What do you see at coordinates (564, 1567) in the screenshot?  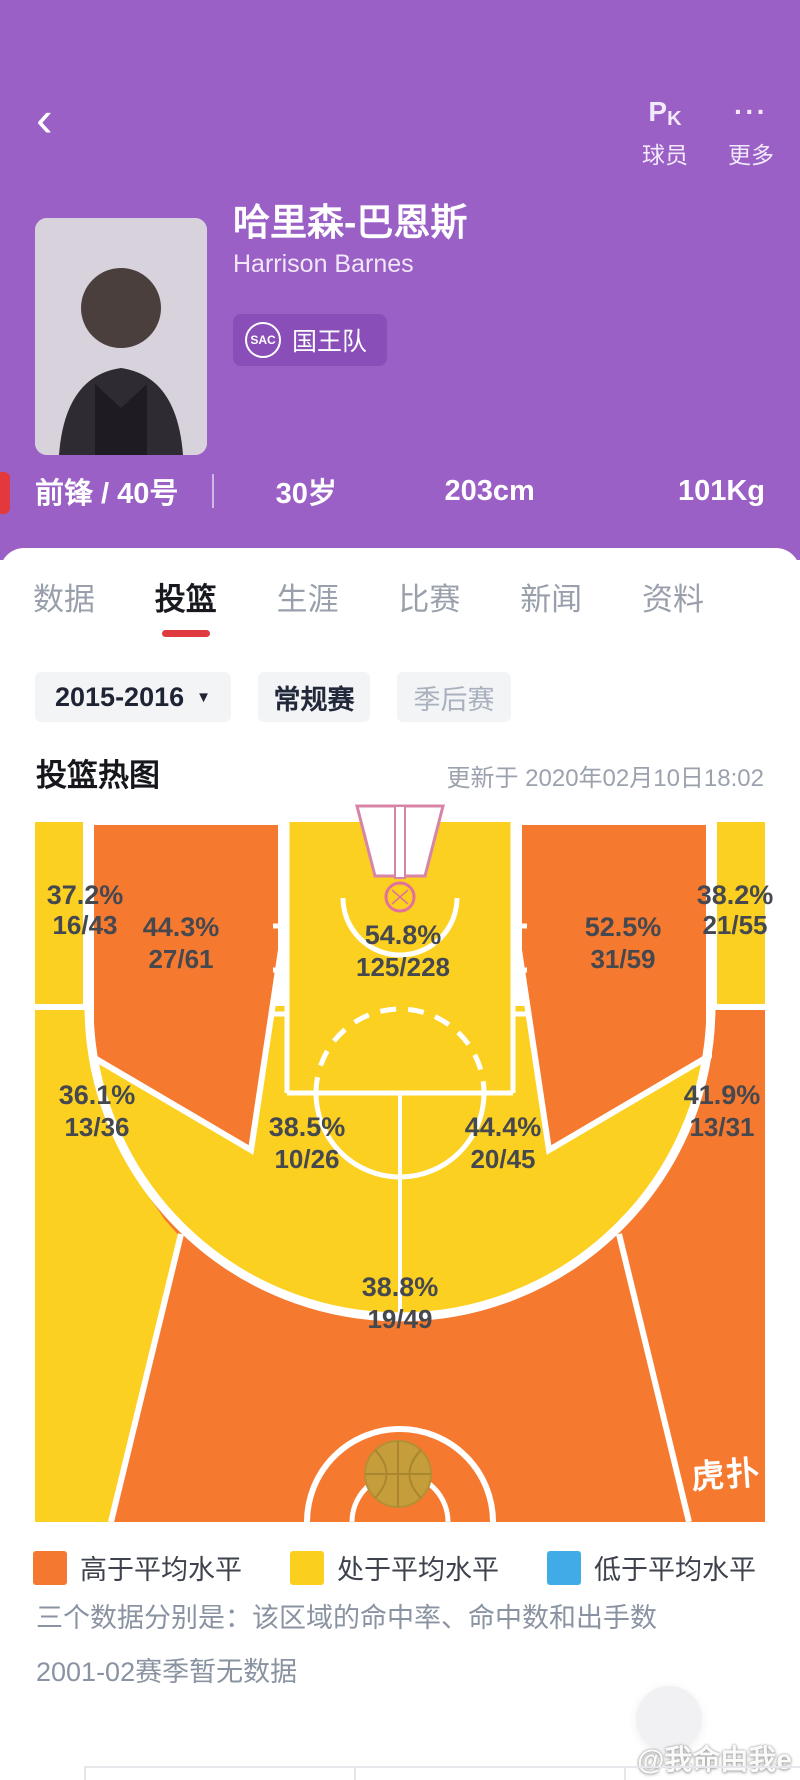 I see `legend-blue-swatch` at bounding box center [564, 1567].